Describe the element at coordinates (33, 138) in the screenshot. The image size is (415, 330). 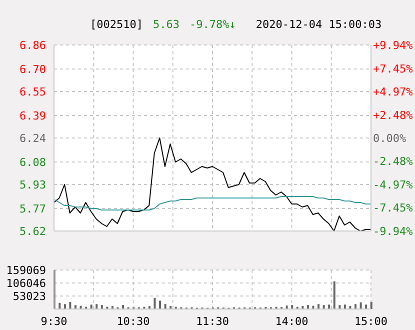
I see `y-tick-label: 6.24` at that location.